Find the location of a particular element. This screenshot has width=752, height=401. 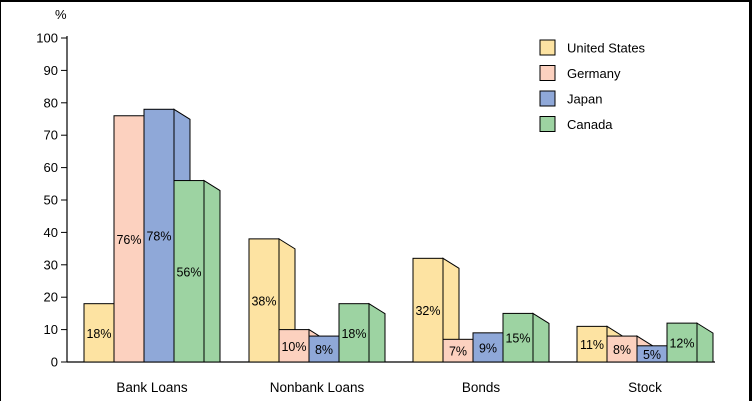

category-label: Nonbank Loans is located at coordinates (317, 387).